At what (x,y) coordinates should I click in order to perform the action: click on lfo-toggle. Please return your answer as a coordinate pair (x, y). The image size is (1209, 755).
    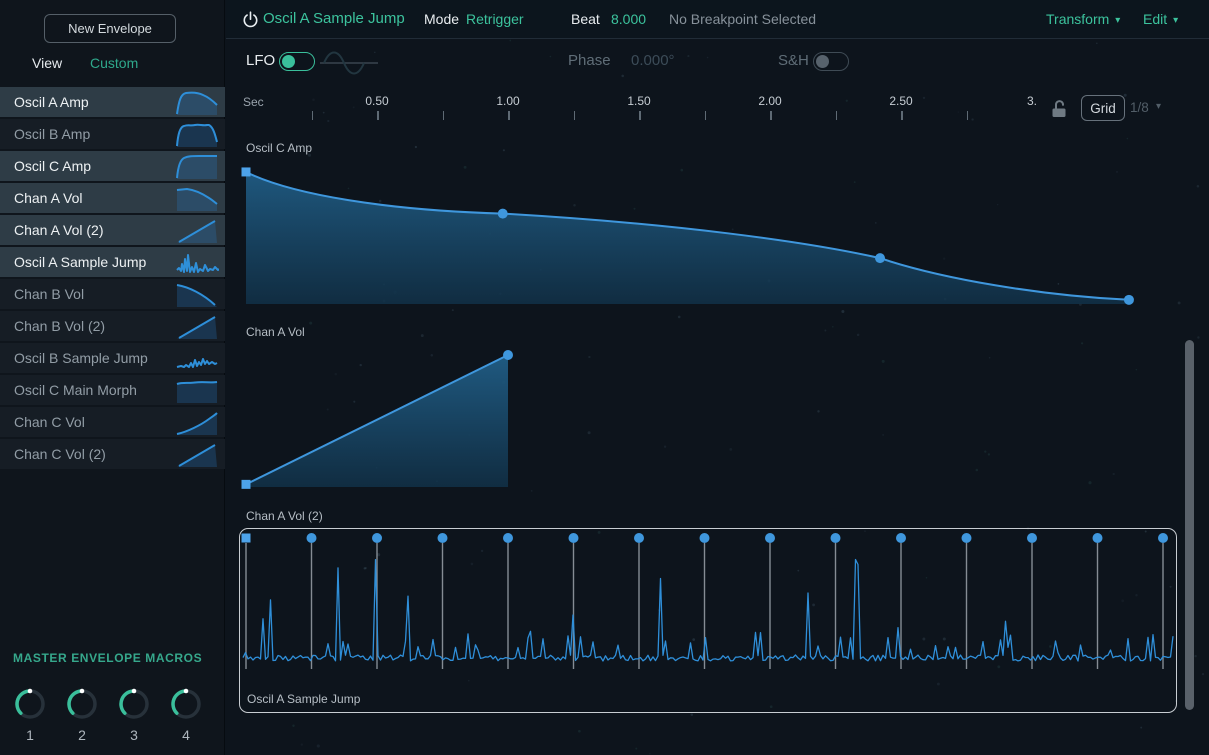
    Looking at the image, I should click on (297, 61).